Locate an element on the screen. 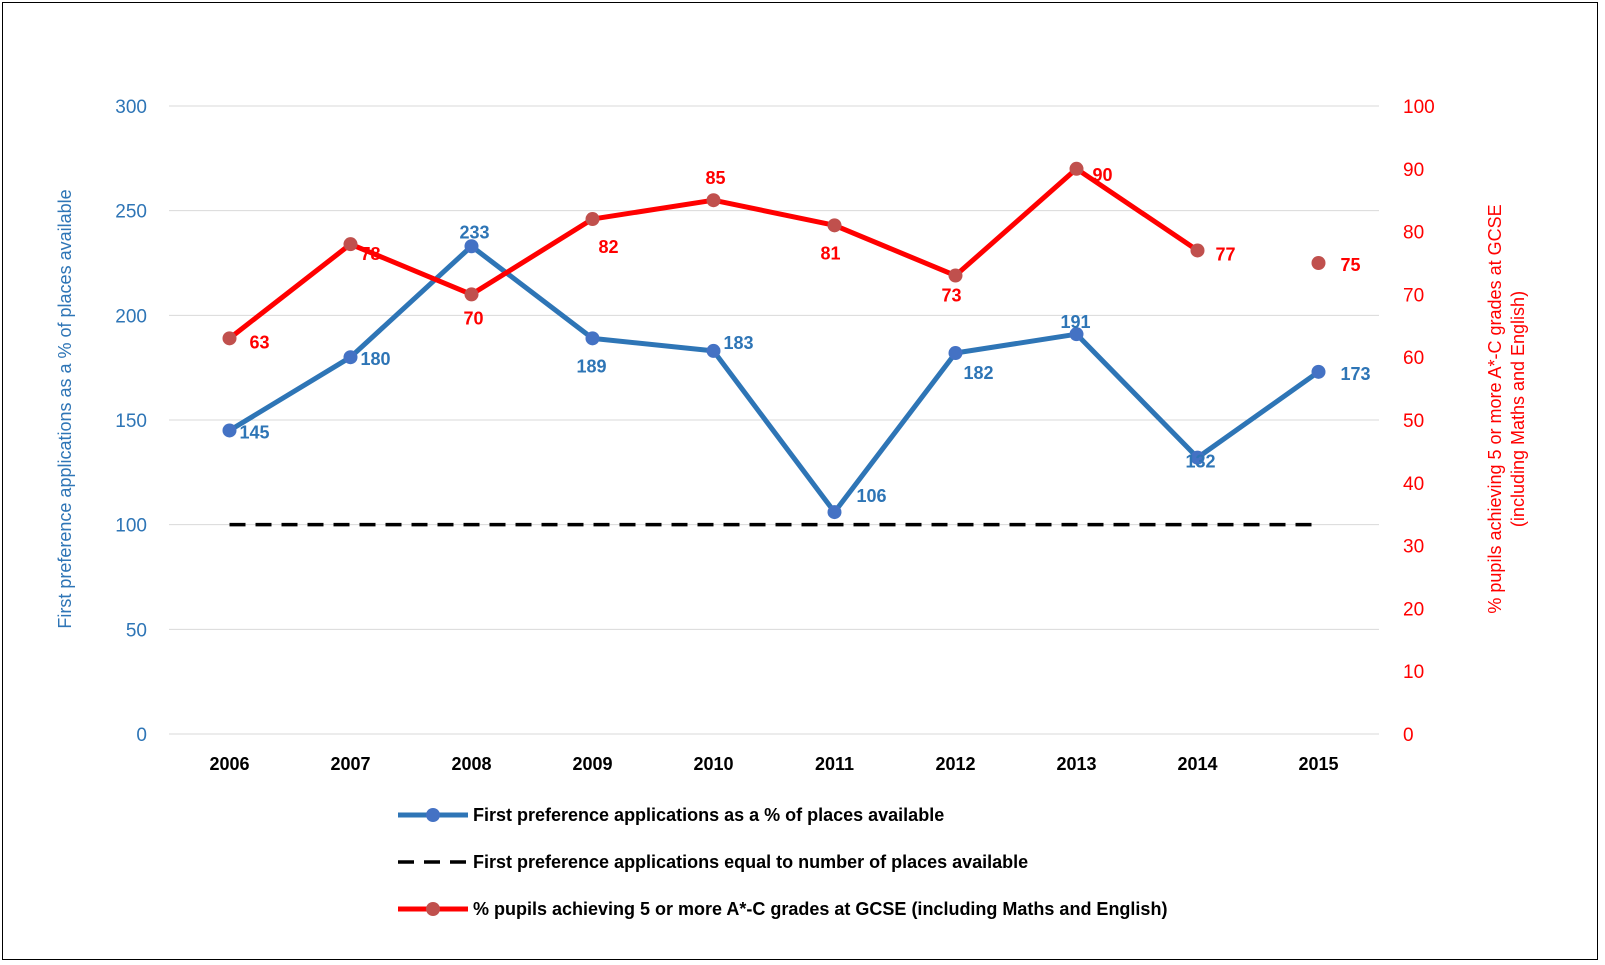 The image size is (1605, 965). right-axis-ticks: 0 10 20 30 40 50 60 70 80 90 100 is located at coordinates (1419, 421).